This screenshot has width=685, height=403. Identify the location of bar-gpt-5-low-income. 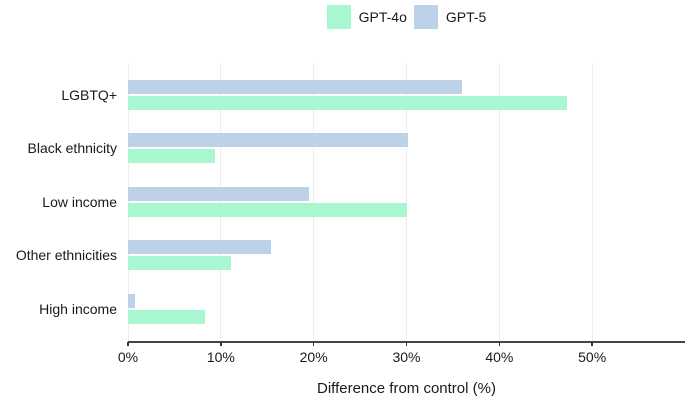
(218, 194).